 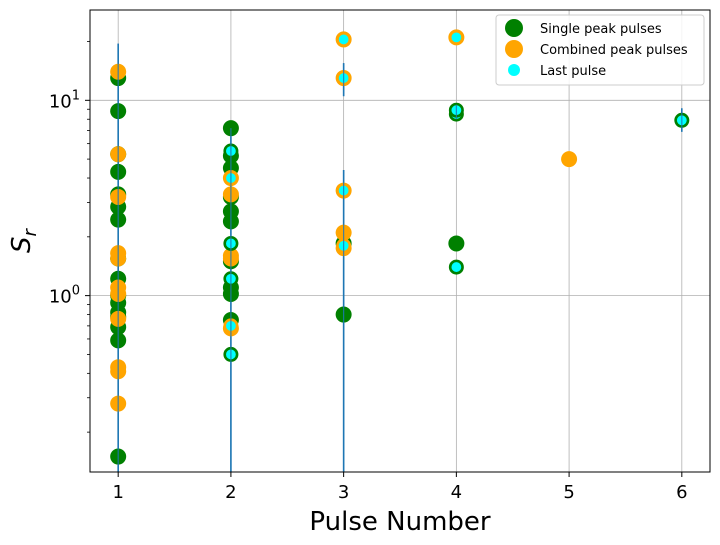 What do you see at coordinates (681, 492) in the screenshot?
I see `x-tick-label: 6` at bounding box center [681, 492].